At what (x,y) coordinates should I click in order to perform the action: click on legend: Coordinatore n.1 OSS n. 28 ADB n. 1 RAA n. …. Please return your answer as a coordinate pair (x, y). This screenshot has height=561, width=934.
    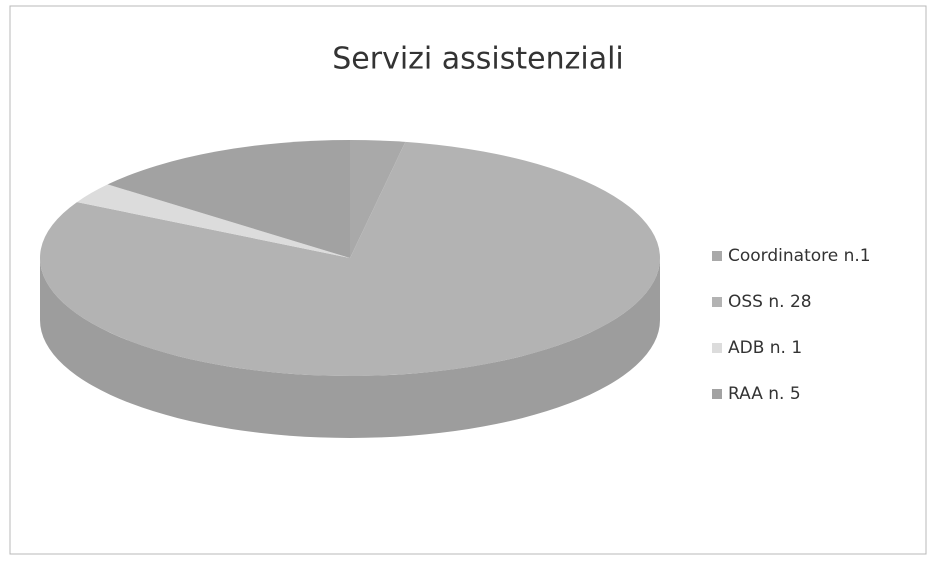
    Looking at the image, I should click on (791, 325).